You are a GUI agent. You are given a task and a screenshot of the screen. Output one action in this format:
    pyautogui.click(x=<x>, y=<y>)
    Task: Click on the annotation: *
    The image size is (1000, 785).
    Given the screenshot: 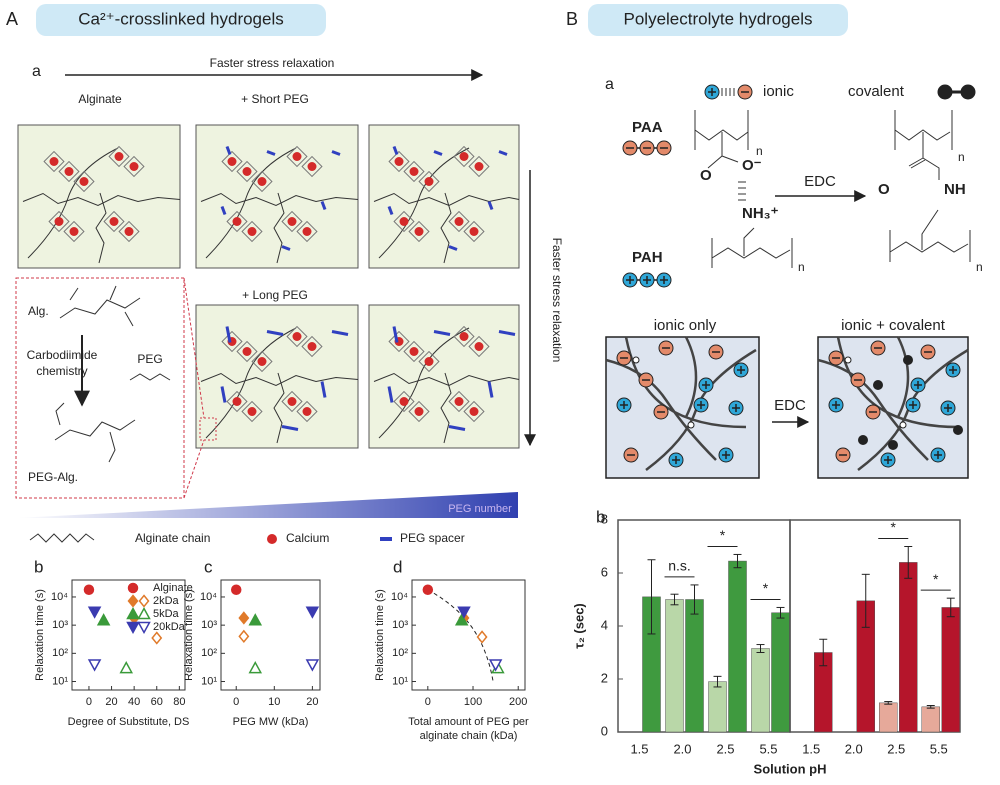 What is the action you would take?
    pyautogui.click(x=723, y=535)
    